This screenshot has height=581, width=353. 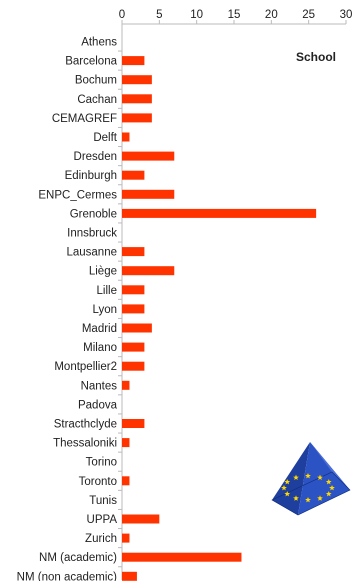 I want to click on category-label: Lyon, so click(x=104, y=310).